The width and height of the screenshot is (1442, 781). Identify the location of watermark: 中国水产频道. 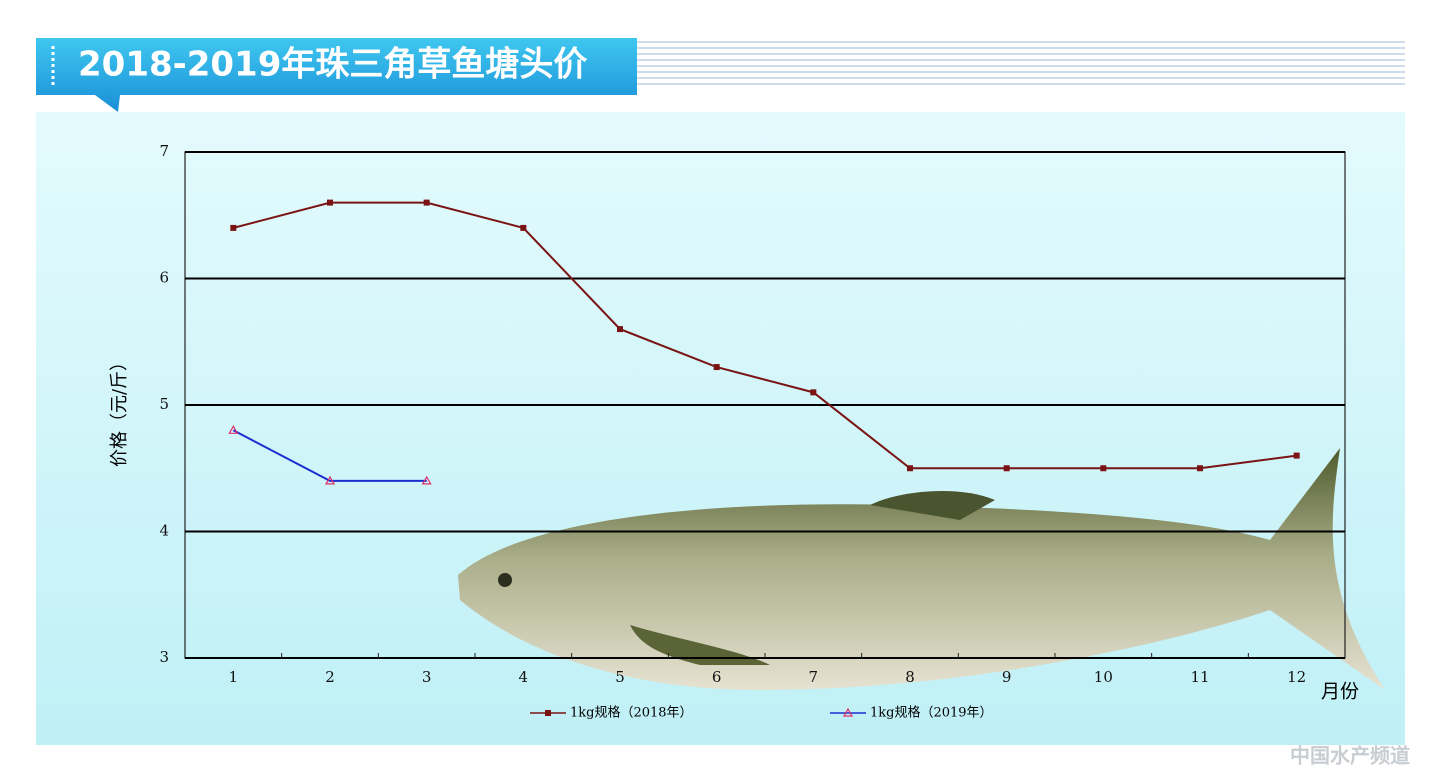
(1350, 756).